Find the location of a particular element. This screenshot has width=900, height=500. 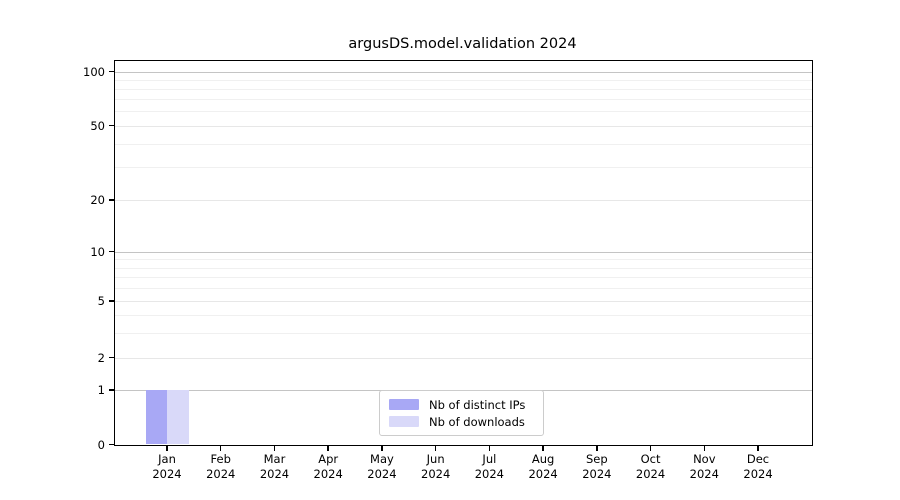

x-tick-month: May is located at coordinates (382, 458).